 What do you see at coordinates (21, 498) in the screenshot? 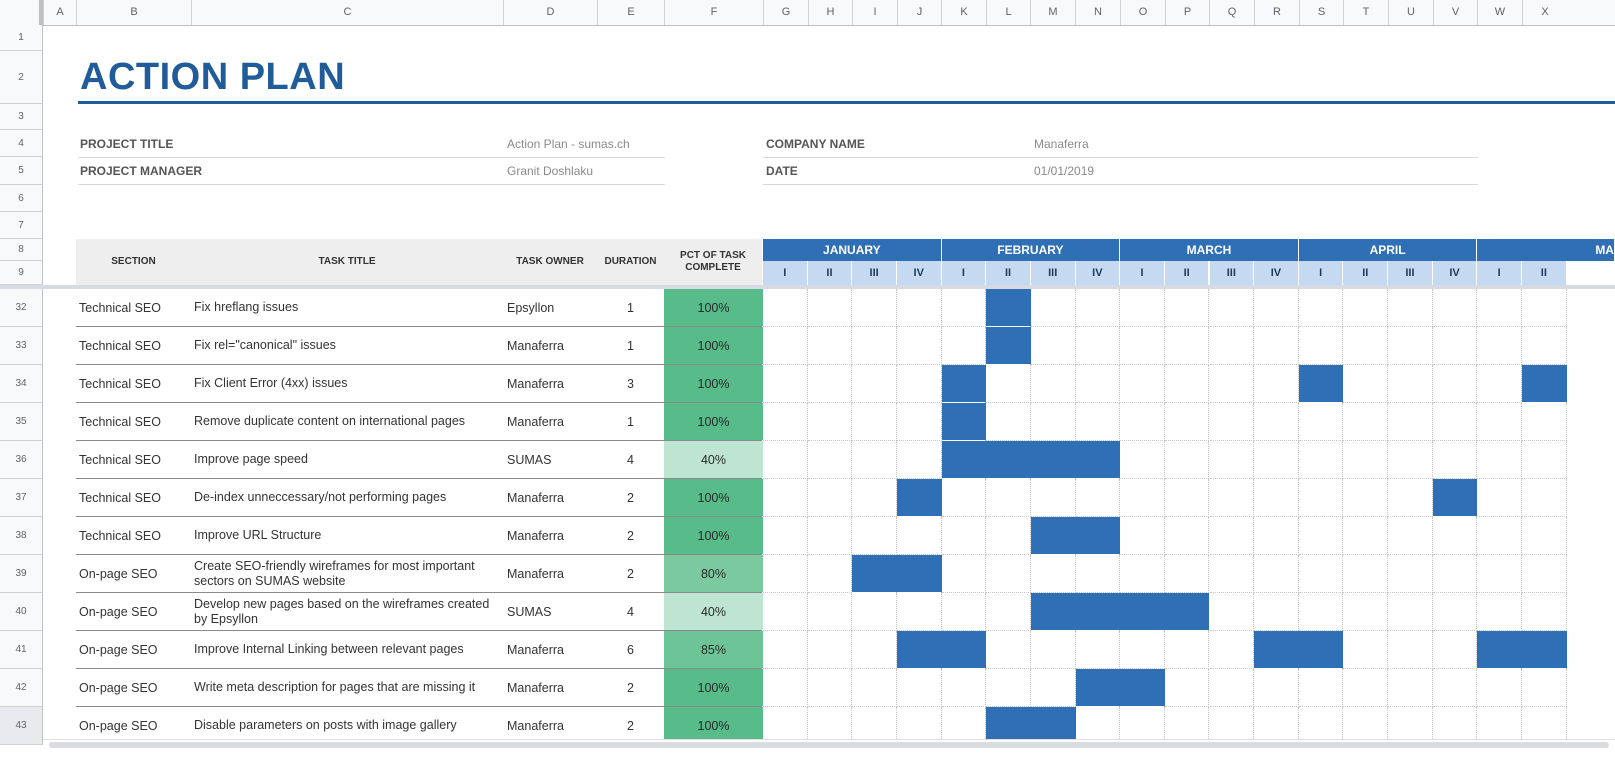
I see `row-header: 37` at bounding box center [21, 498].